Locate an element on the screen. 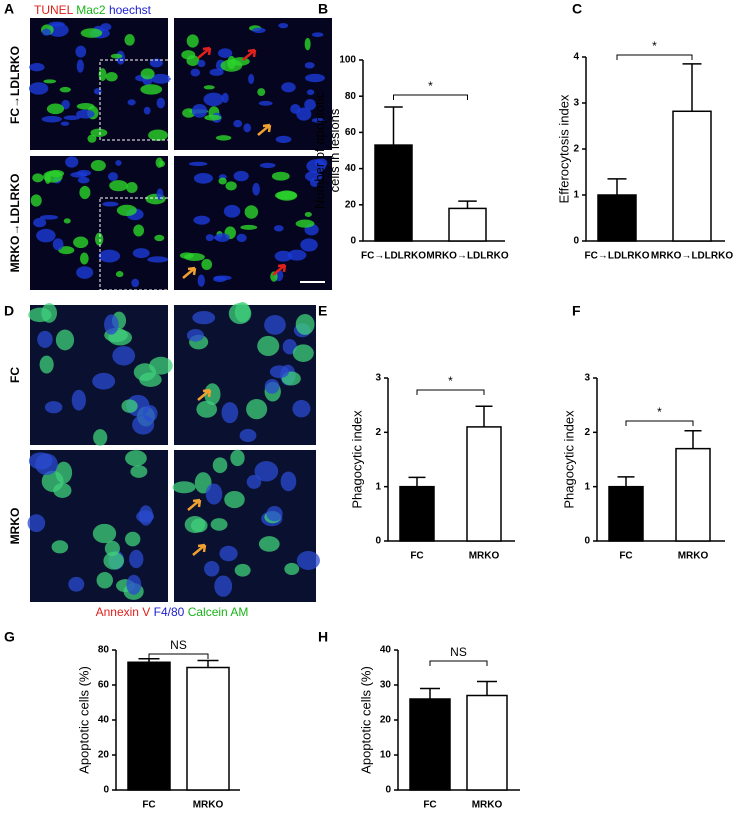  zoom-box is located at coordinates (135, 100).